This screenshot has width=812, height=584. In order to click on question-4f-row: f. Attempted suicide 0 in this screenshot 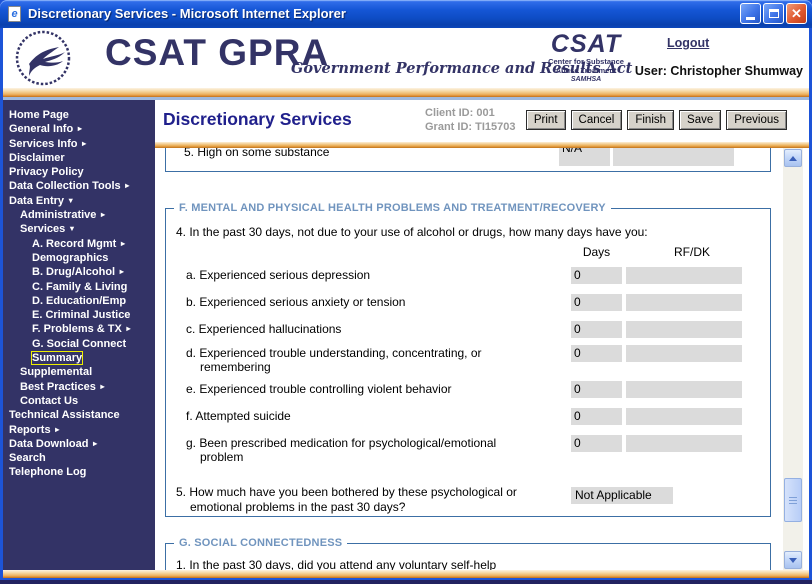, I will do `click(468, 421)`.